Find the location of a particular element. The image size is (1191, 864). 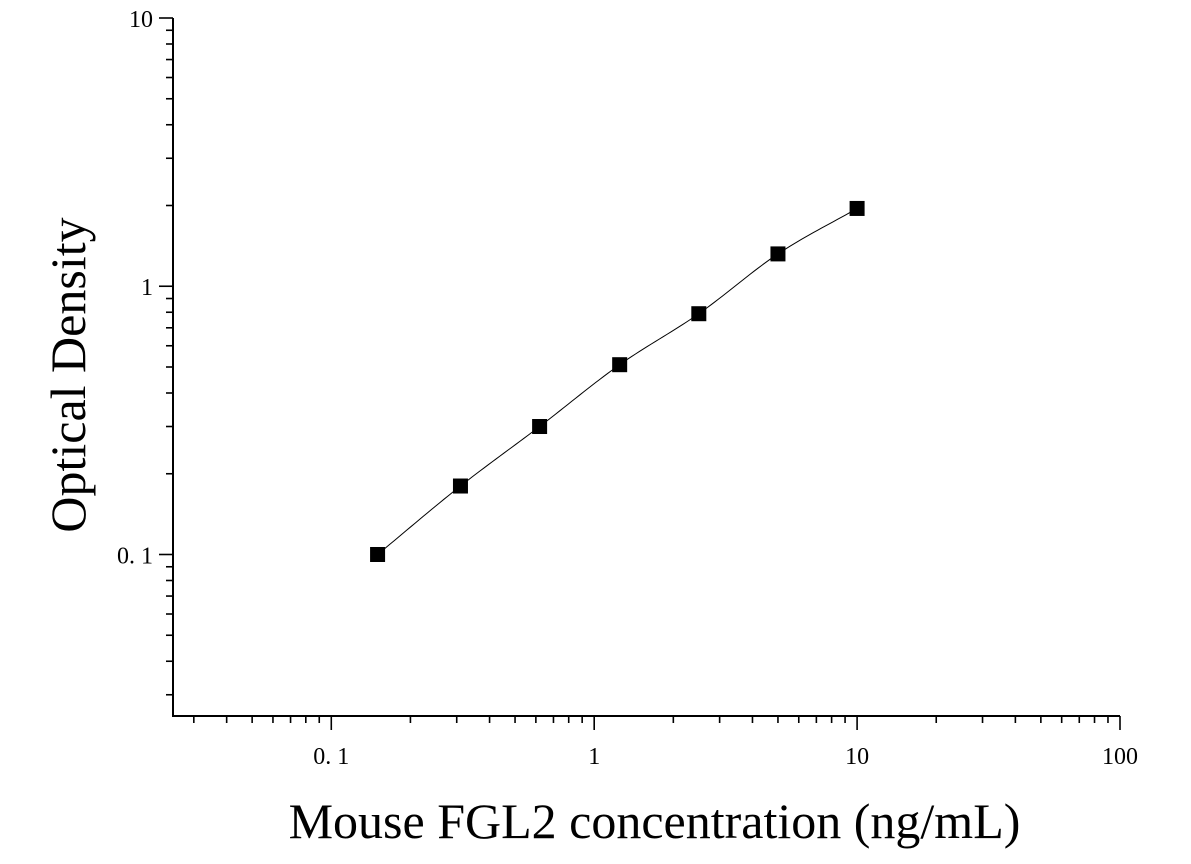

y-axis-title: Optical Density is located at coordinates (68, 374).